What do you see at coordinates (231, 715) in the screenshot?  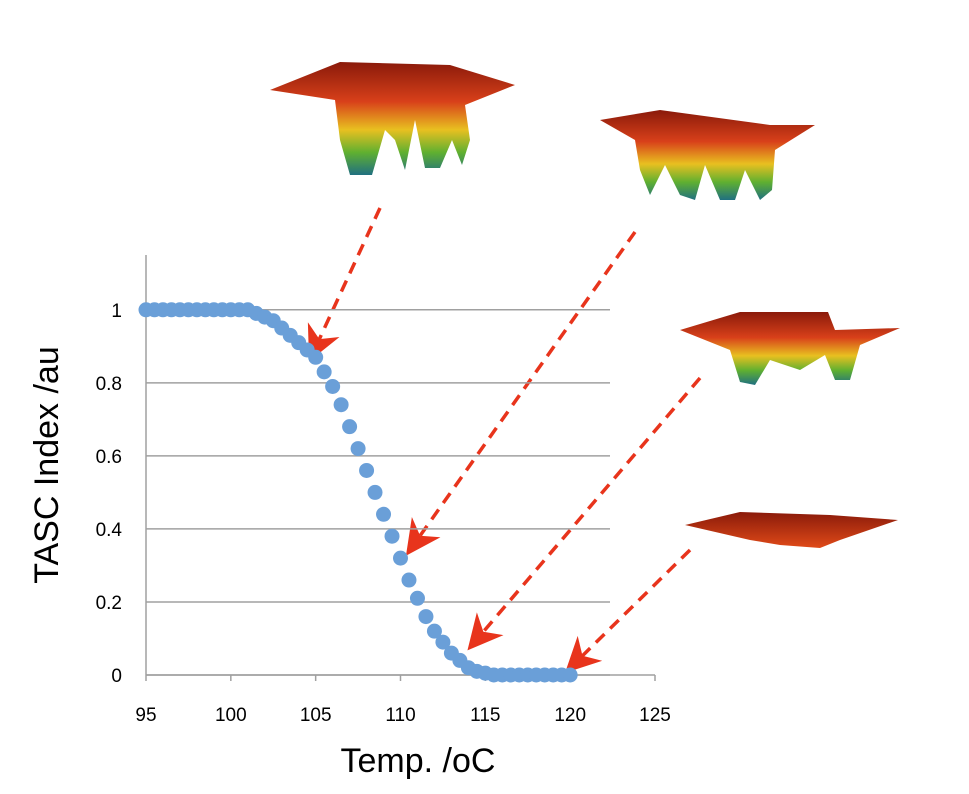 I see `x-tick-label: 100` at bounding box center [231, 715].